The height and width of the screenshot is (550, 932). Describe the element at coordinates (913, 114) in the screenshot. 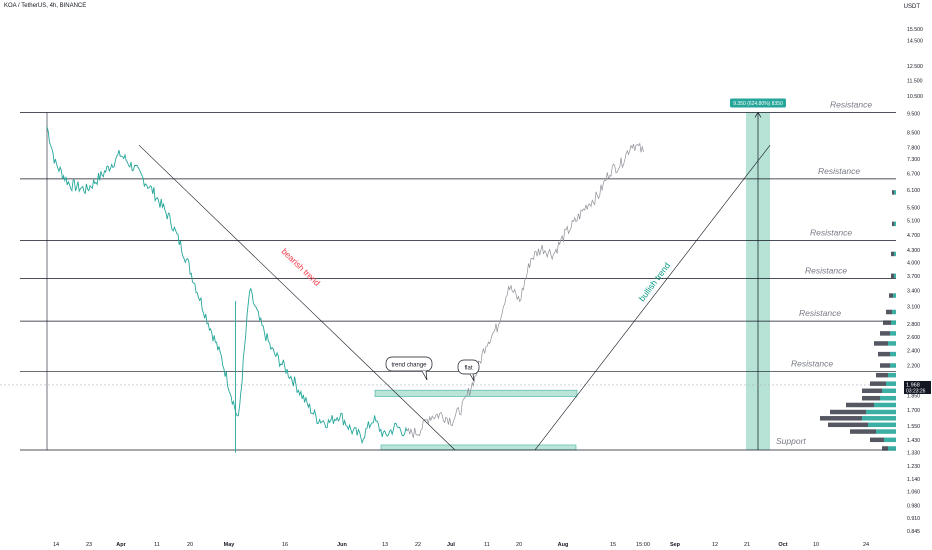

I see `price-tick-label: 9.500` at that location.